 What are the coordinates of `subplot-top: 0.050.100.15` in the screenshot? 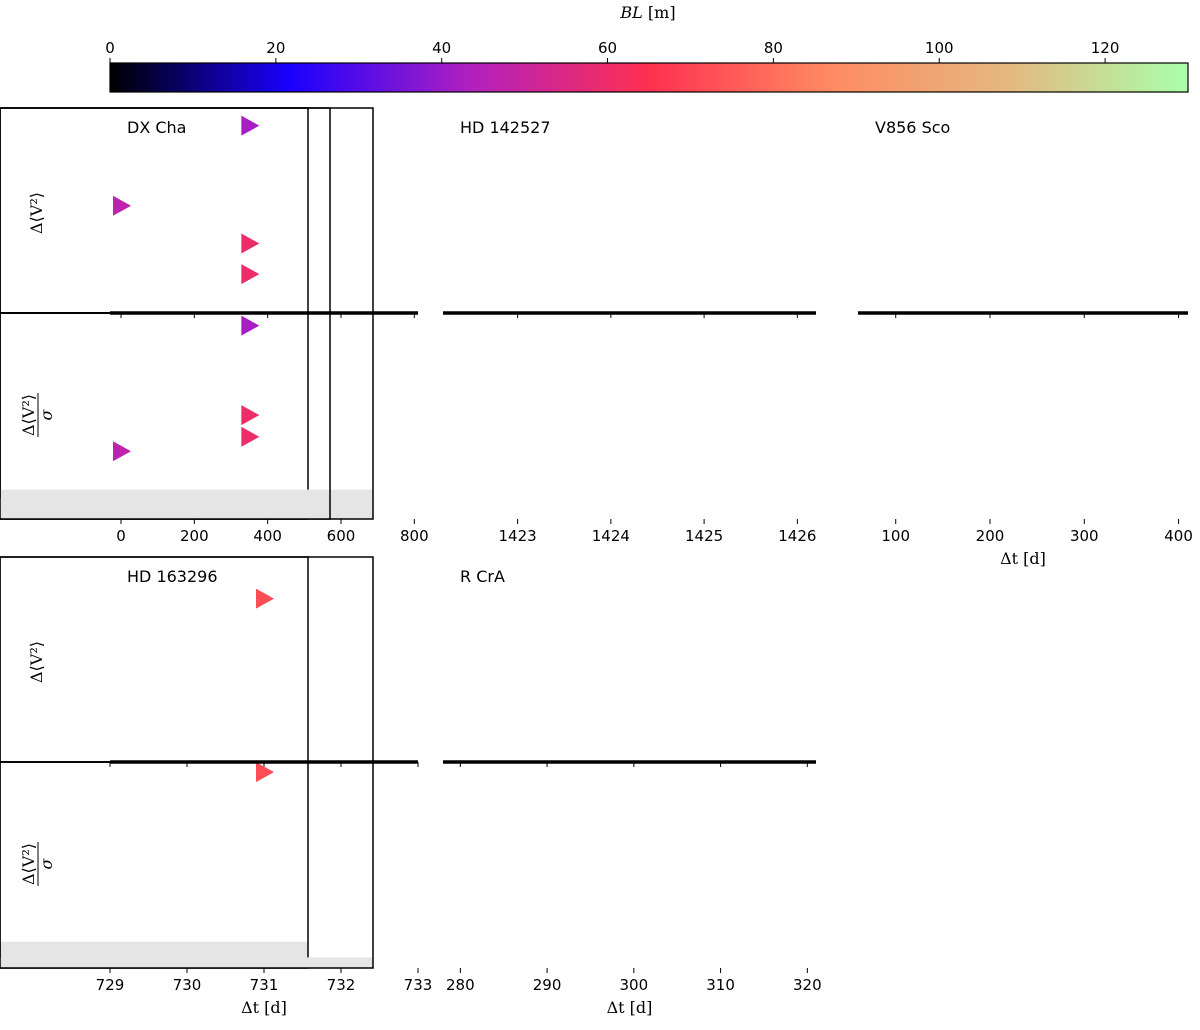 It's located at (404, 661).